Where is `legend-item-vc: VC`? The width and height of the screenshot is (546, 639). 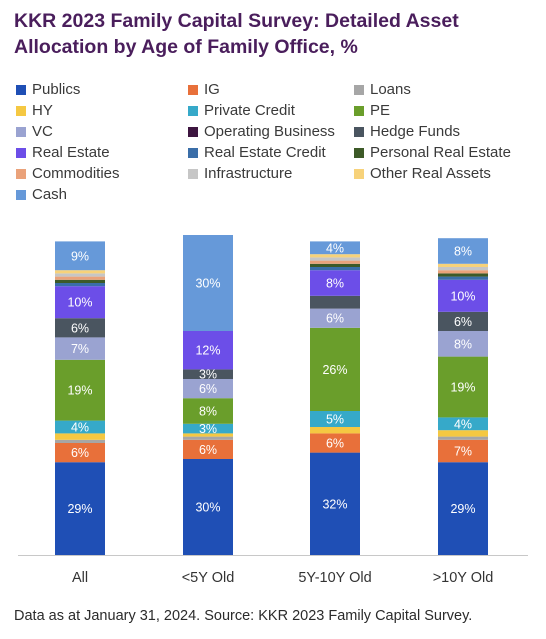 legend-item-vc: VC is located at coordinates (34, 131).